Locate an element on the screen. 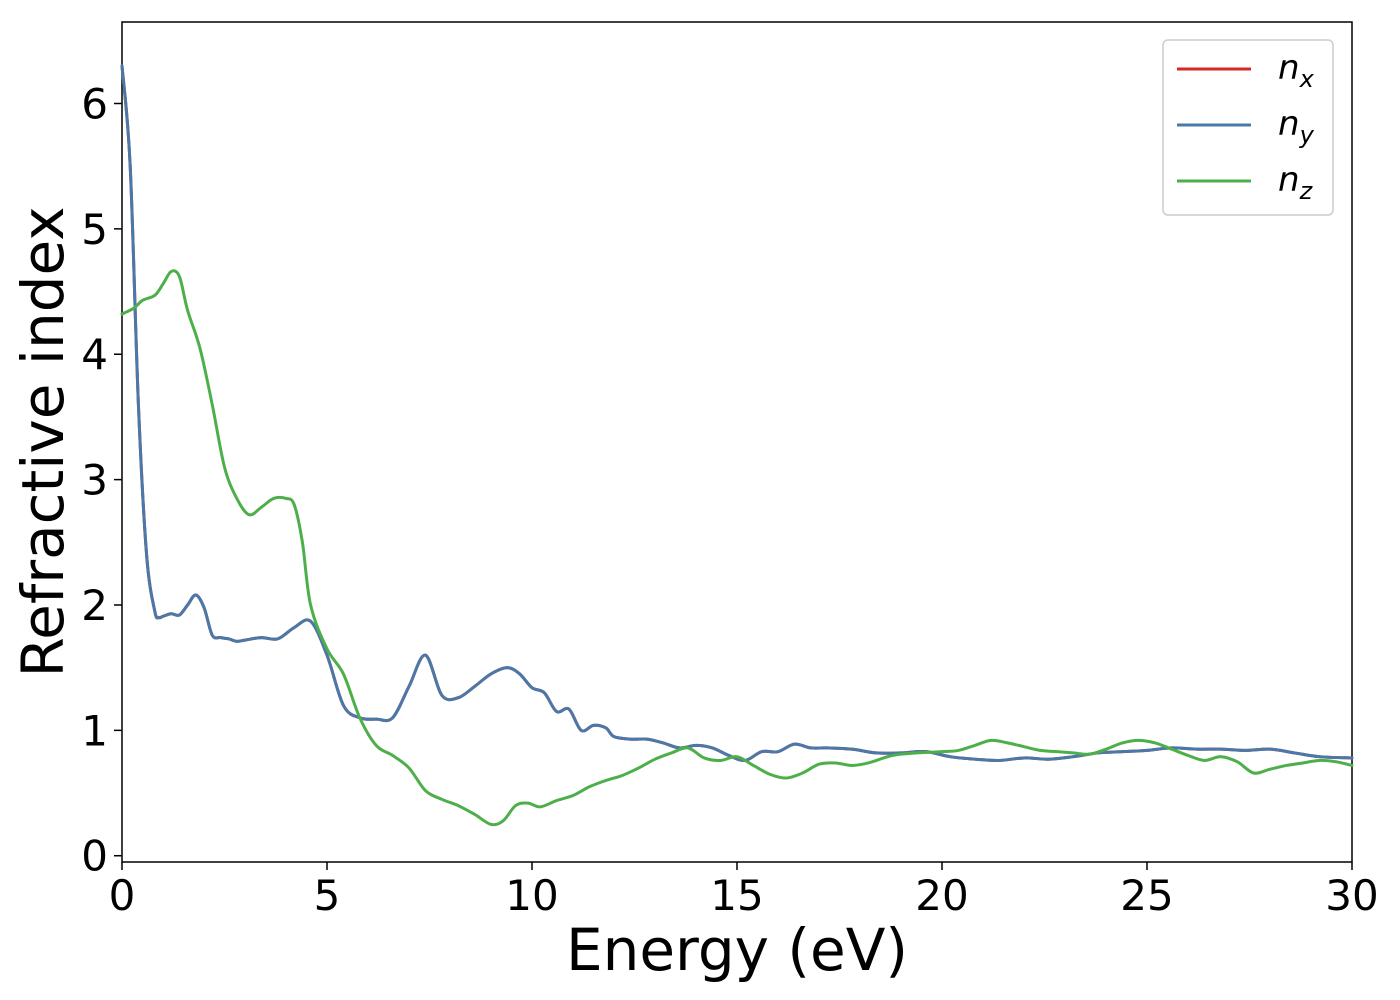 This screenshot has width=1400, height=1000. legend-label: nx is located at coordinates (1296, 70).